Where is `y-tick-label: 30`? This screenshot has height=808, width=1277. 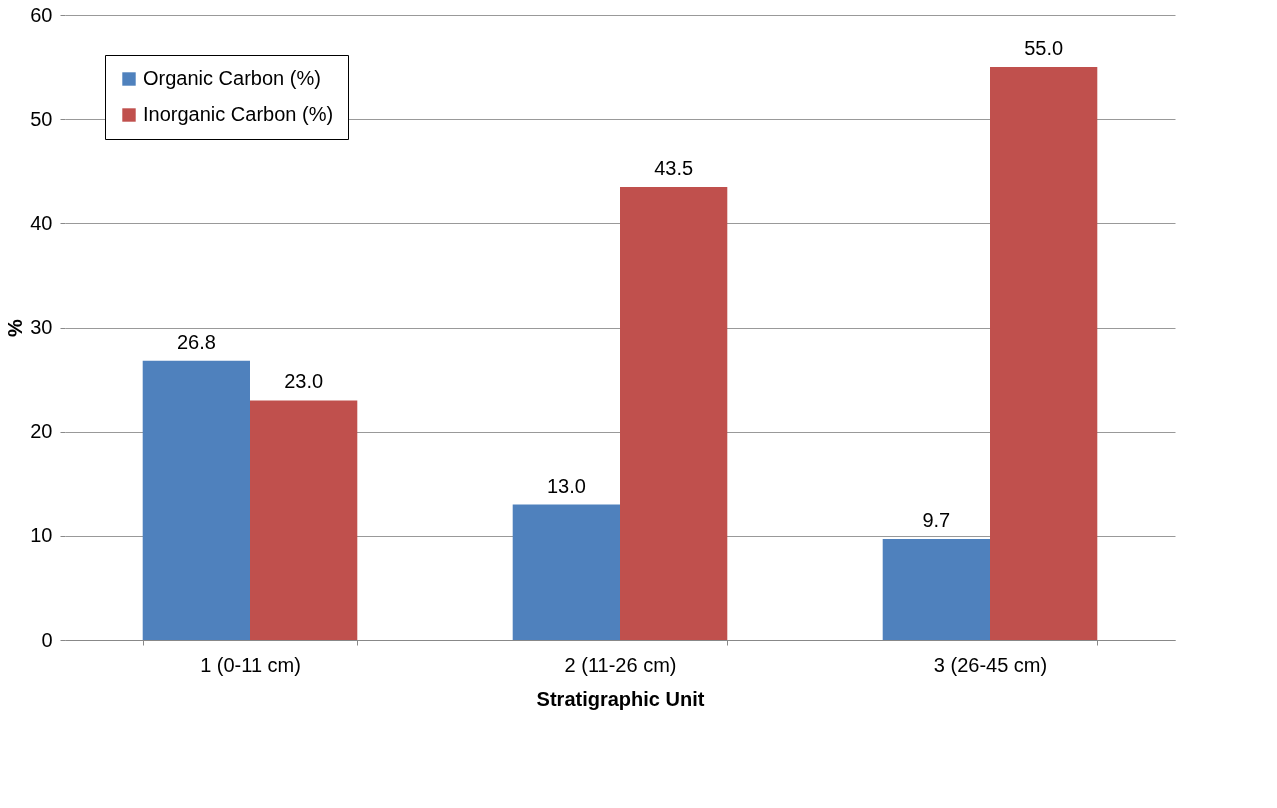 y-tick-label: 30 is located at coordinates (41, 327).